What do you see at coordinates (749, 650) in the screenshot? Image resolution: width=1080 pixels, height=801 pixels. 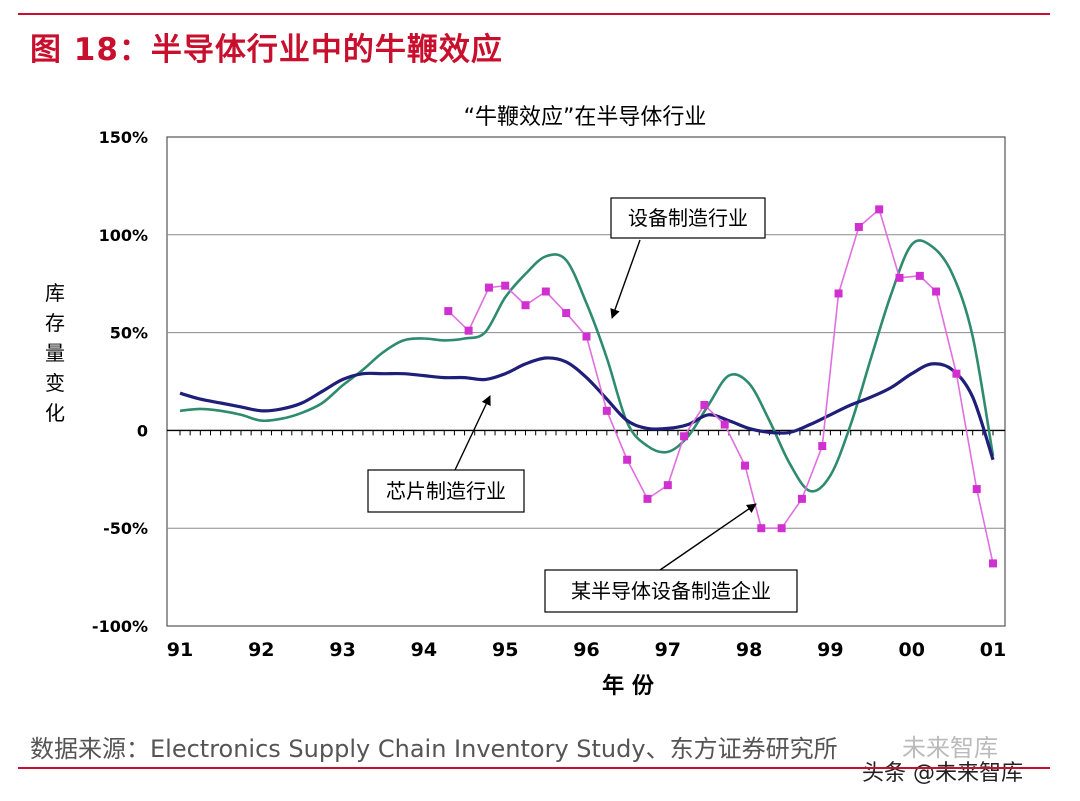 I see `x-tick-label: 98` at bounding box center [749, 650].